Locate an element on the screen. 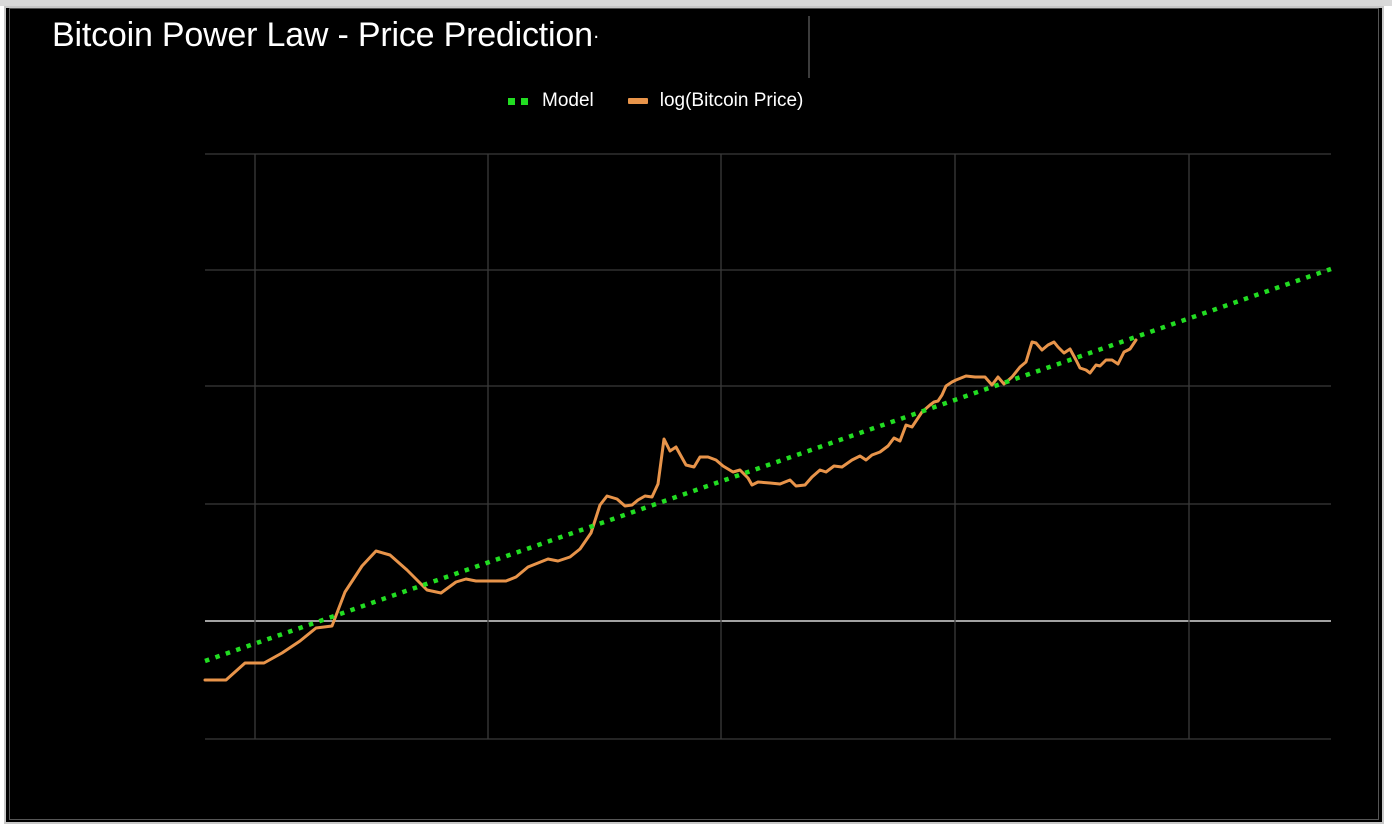 The height and width of the screenshot is (830, 1392). title-separator is located at coordinates (809, 47).